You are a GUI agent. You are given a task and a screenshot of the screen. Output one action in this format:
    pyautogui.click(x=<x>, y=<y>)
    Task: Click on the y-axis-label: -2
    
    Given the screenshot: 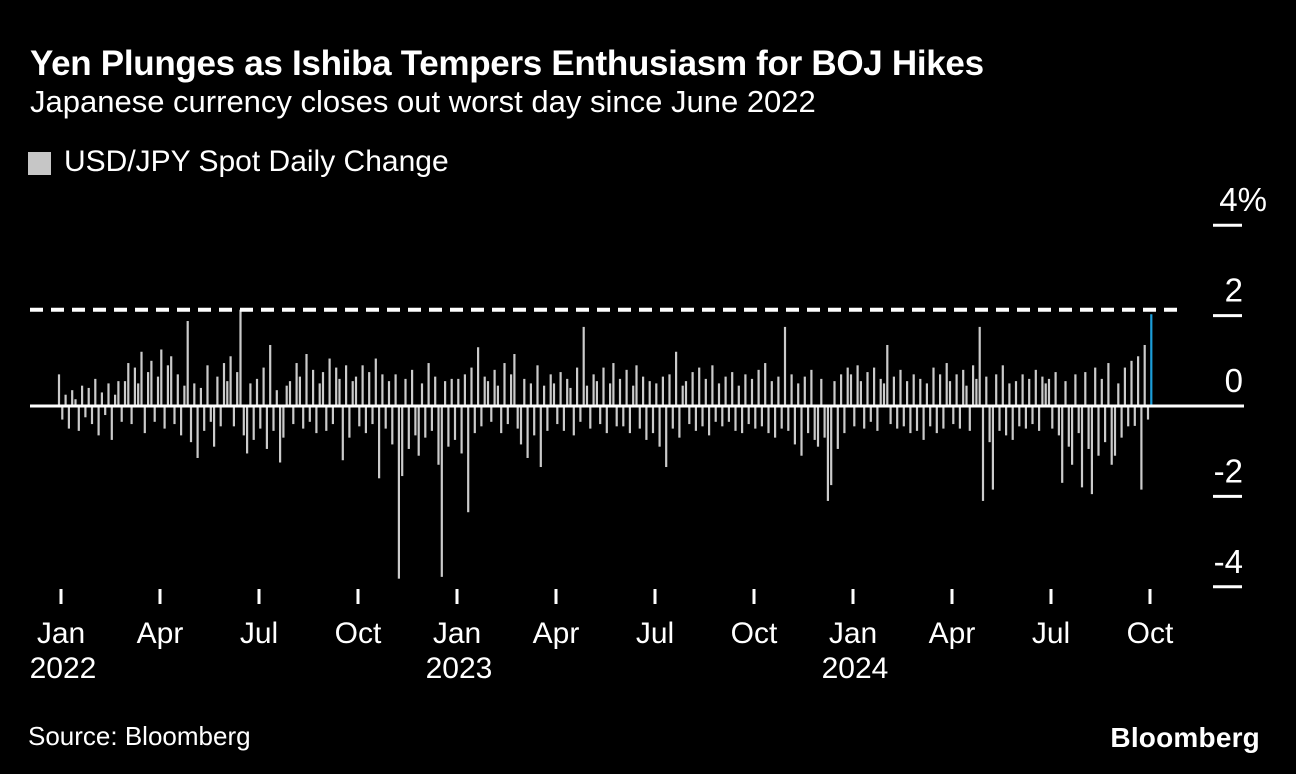 What is the action you would take?
    pyautogui.click(x=1228, y=470)
    